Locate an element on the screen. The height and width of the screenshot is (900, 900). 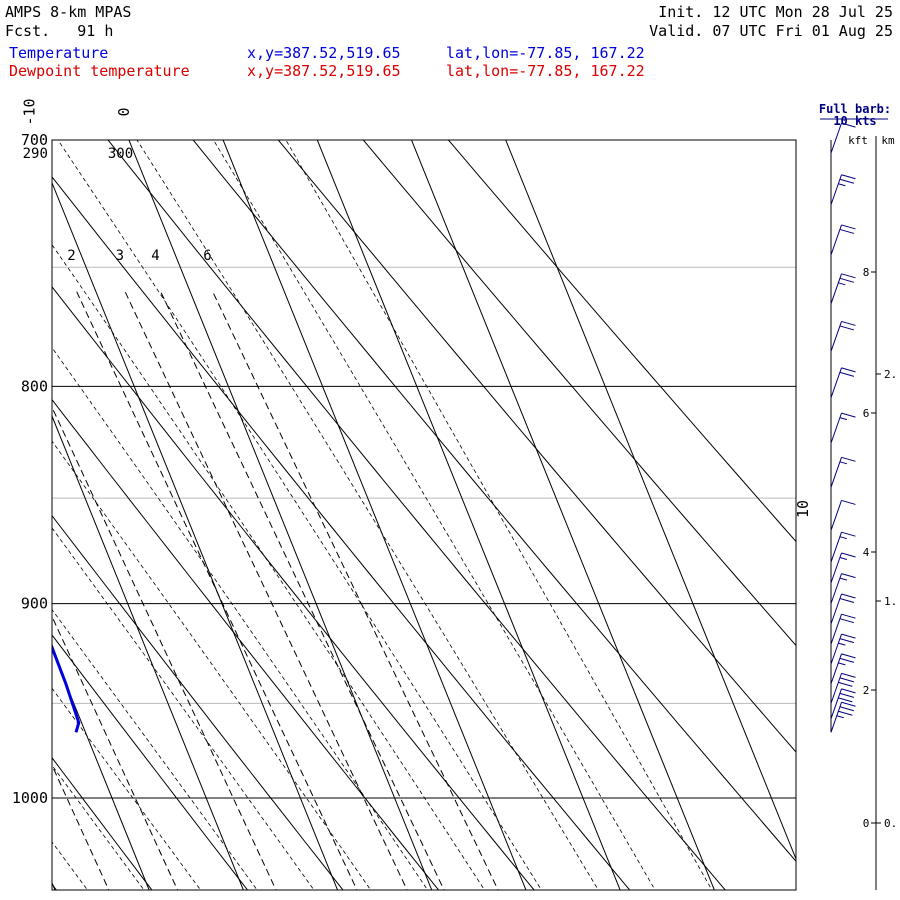
kft-tick-label: 0 is located at coordinates (866, 823).